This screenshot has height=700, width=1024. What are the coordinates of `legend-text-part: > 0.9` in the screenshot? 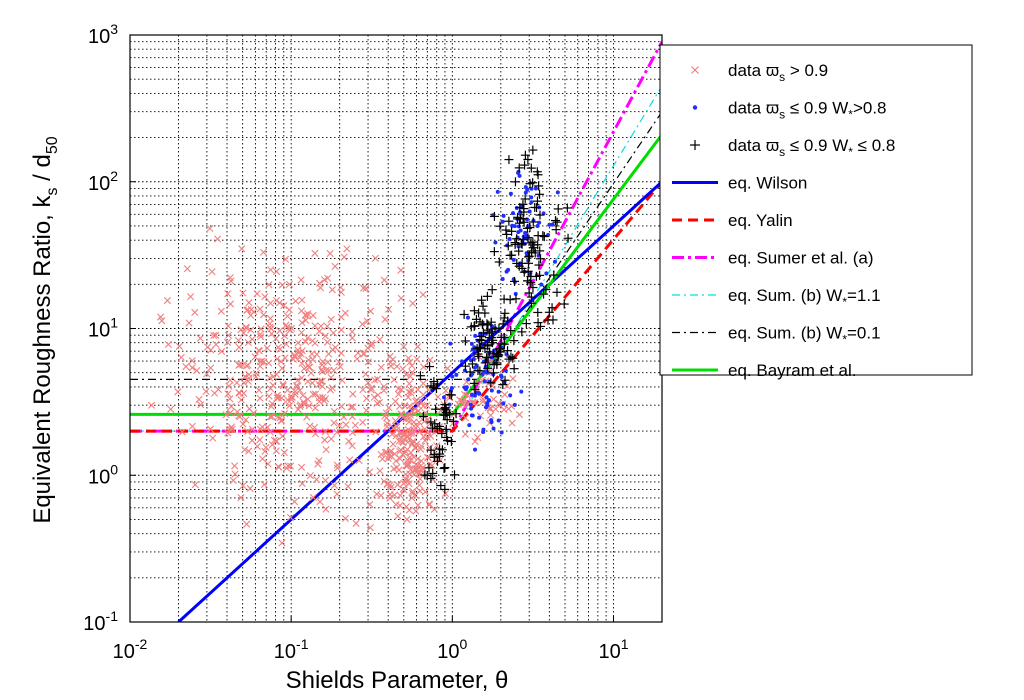 It's located at (806, 70).